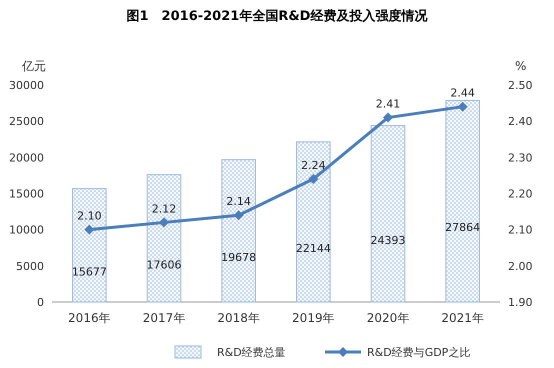 The width and height of the screenshot is (554, 368). I want to click on x-tick-label: 2021年, so click(462, 318).